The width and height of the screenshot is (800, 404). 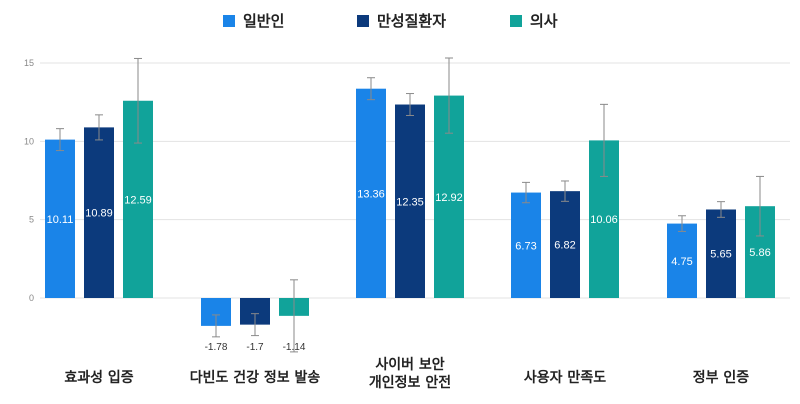 What do you see at coordinates (759, 253) in the screenshot?
I see `data-label: 5.86` at bounding box center [759, 253].